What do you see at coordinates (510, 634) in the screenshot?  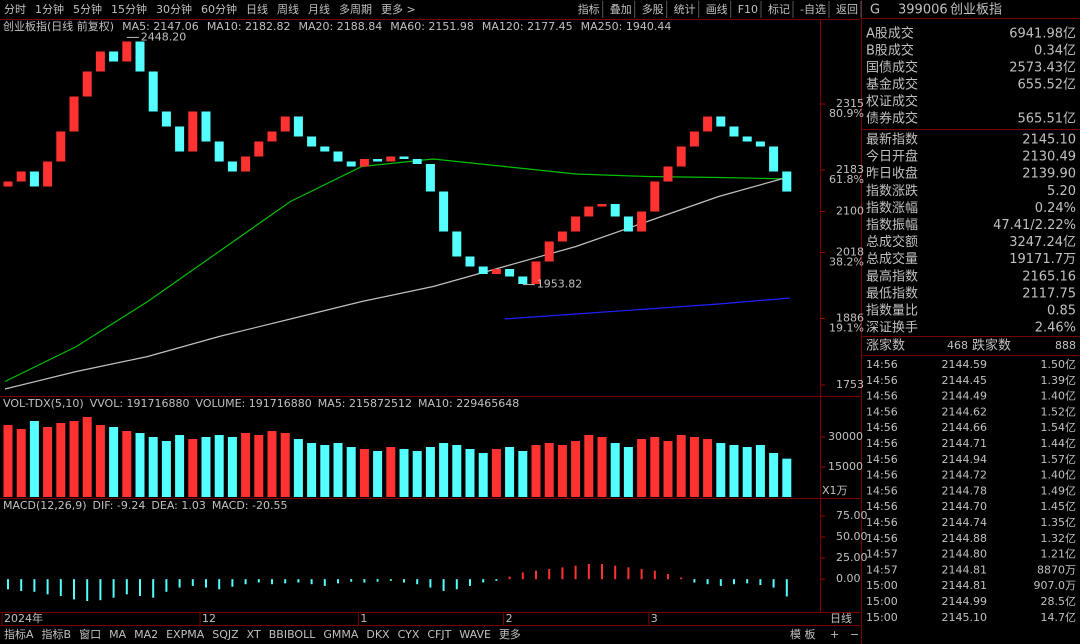 I see `indicator-tab: 更多` at bounding box center [510, 634].